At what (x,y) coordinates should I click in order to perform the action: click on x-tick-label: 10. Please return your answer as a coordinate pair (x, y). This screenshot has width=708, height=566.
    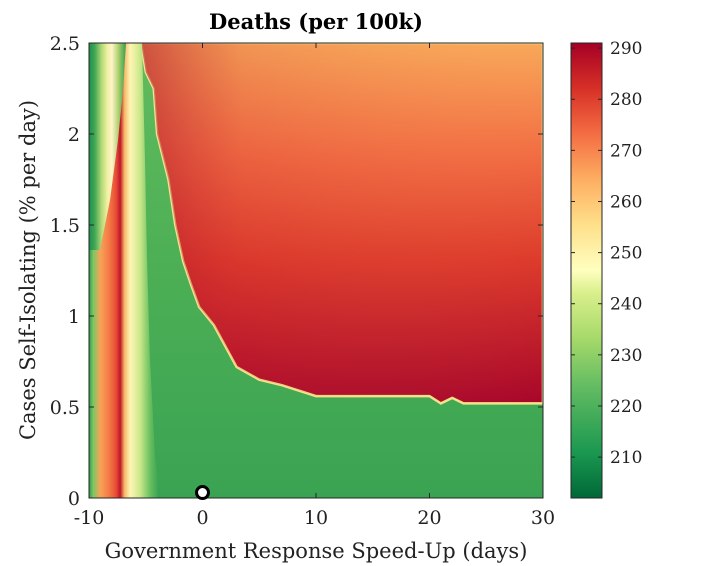
    Looking at the image, I should click on (316, 518).